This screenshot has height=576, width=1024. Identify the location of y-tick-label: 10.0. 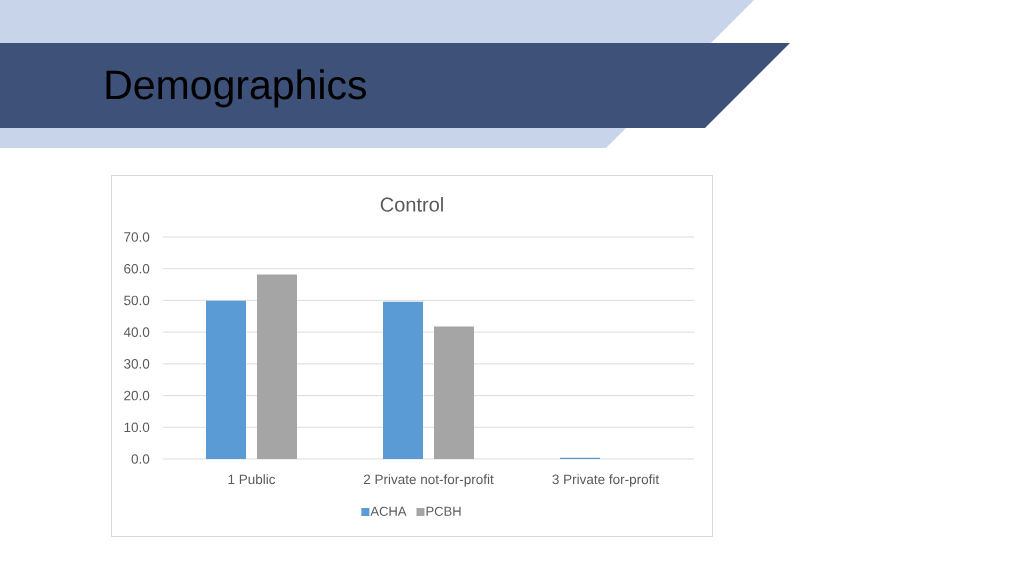
(137, 427).